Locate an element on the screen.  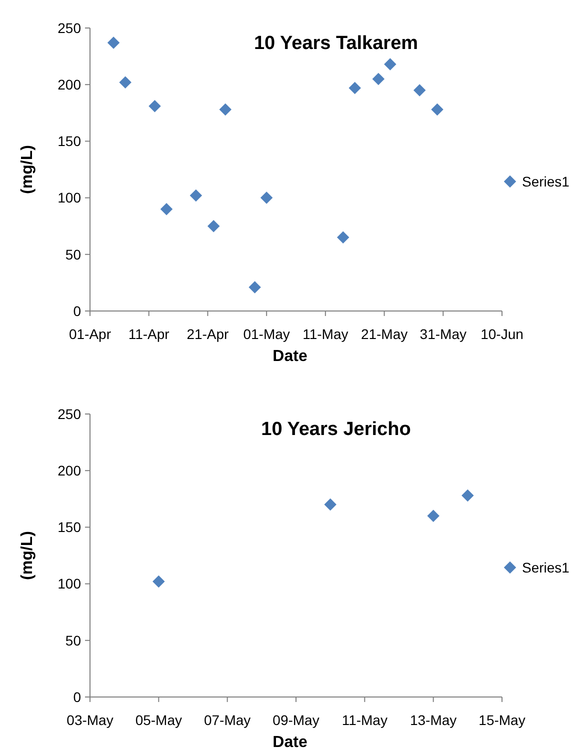
x-tick-label: 09-May is located at coordinates (296, 720).